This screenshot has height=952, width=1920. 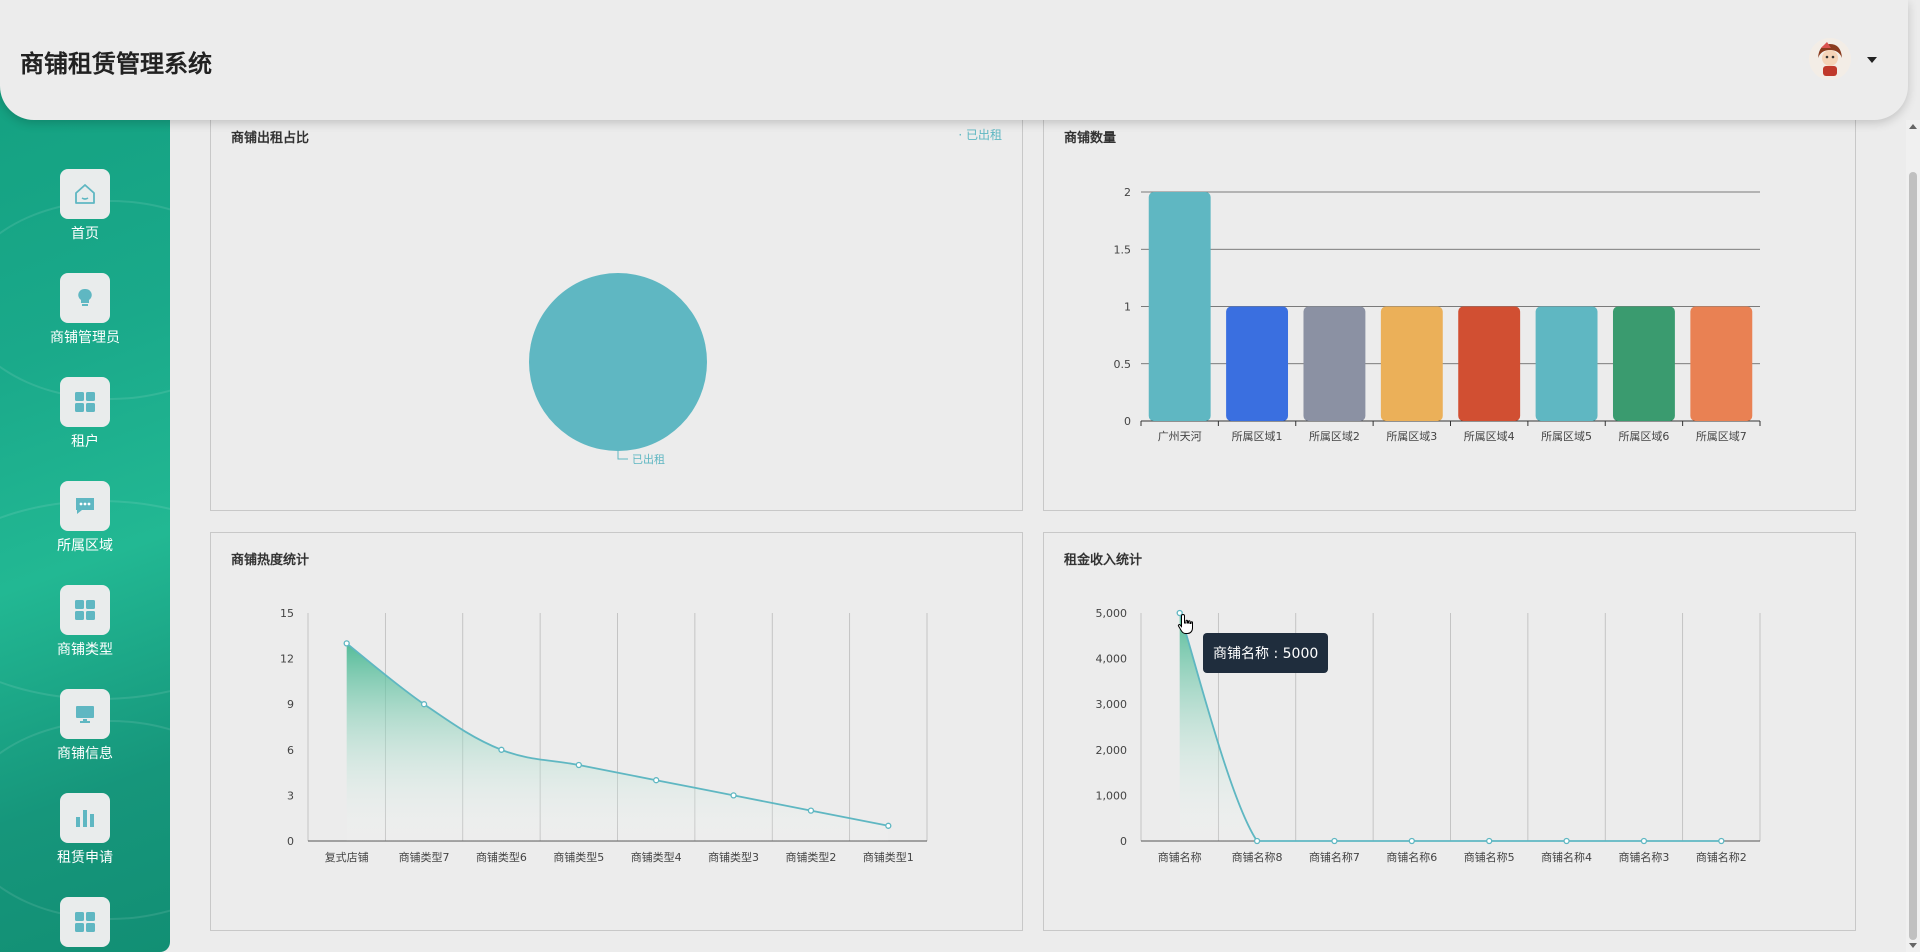 I want to click on y-tick-label: 15, so click(x=287, y=613).